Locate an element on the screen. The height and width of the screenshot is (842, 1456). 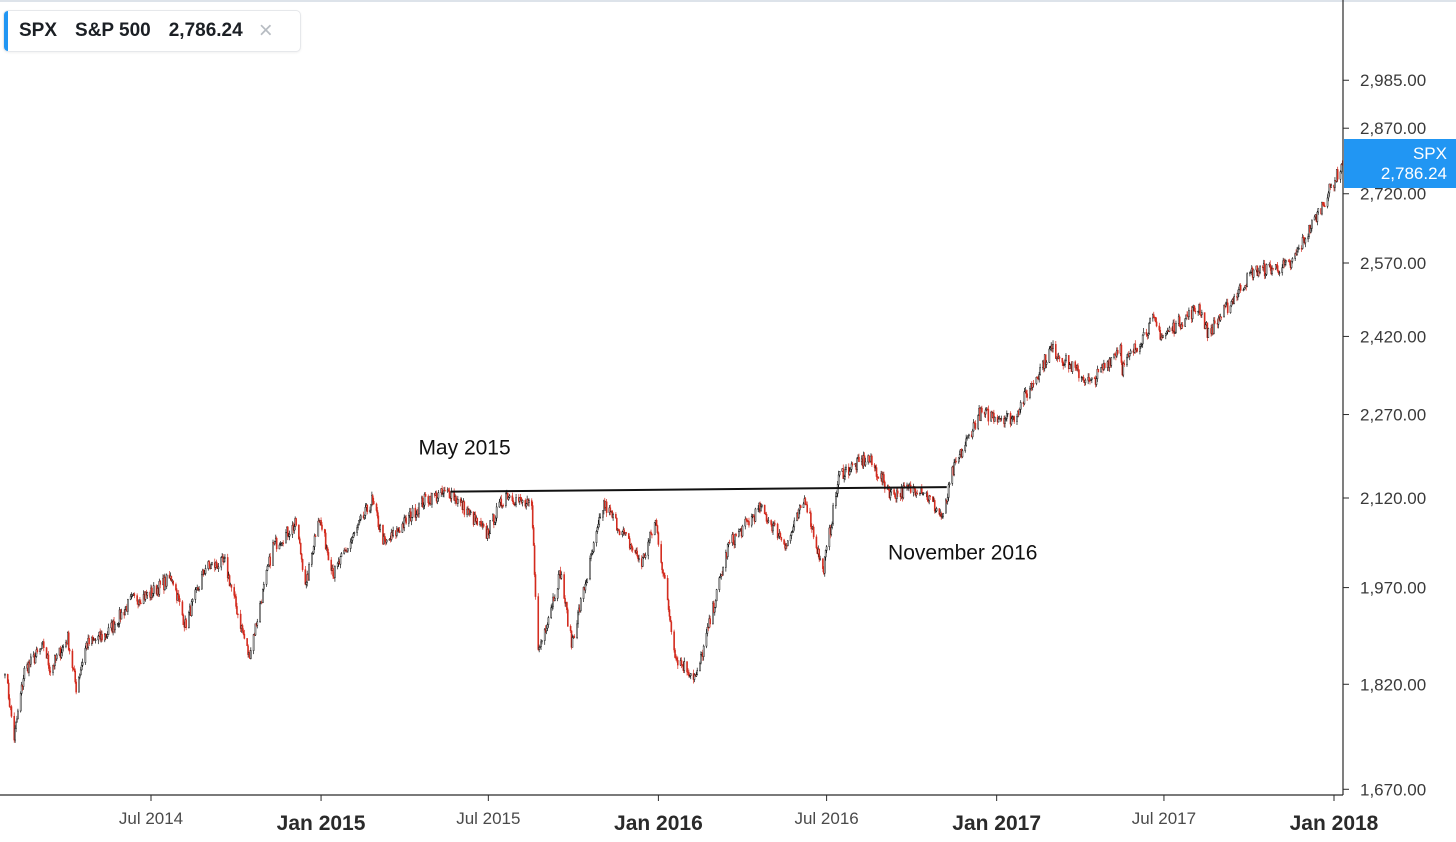
top-border is located at coordinates (728, 1).